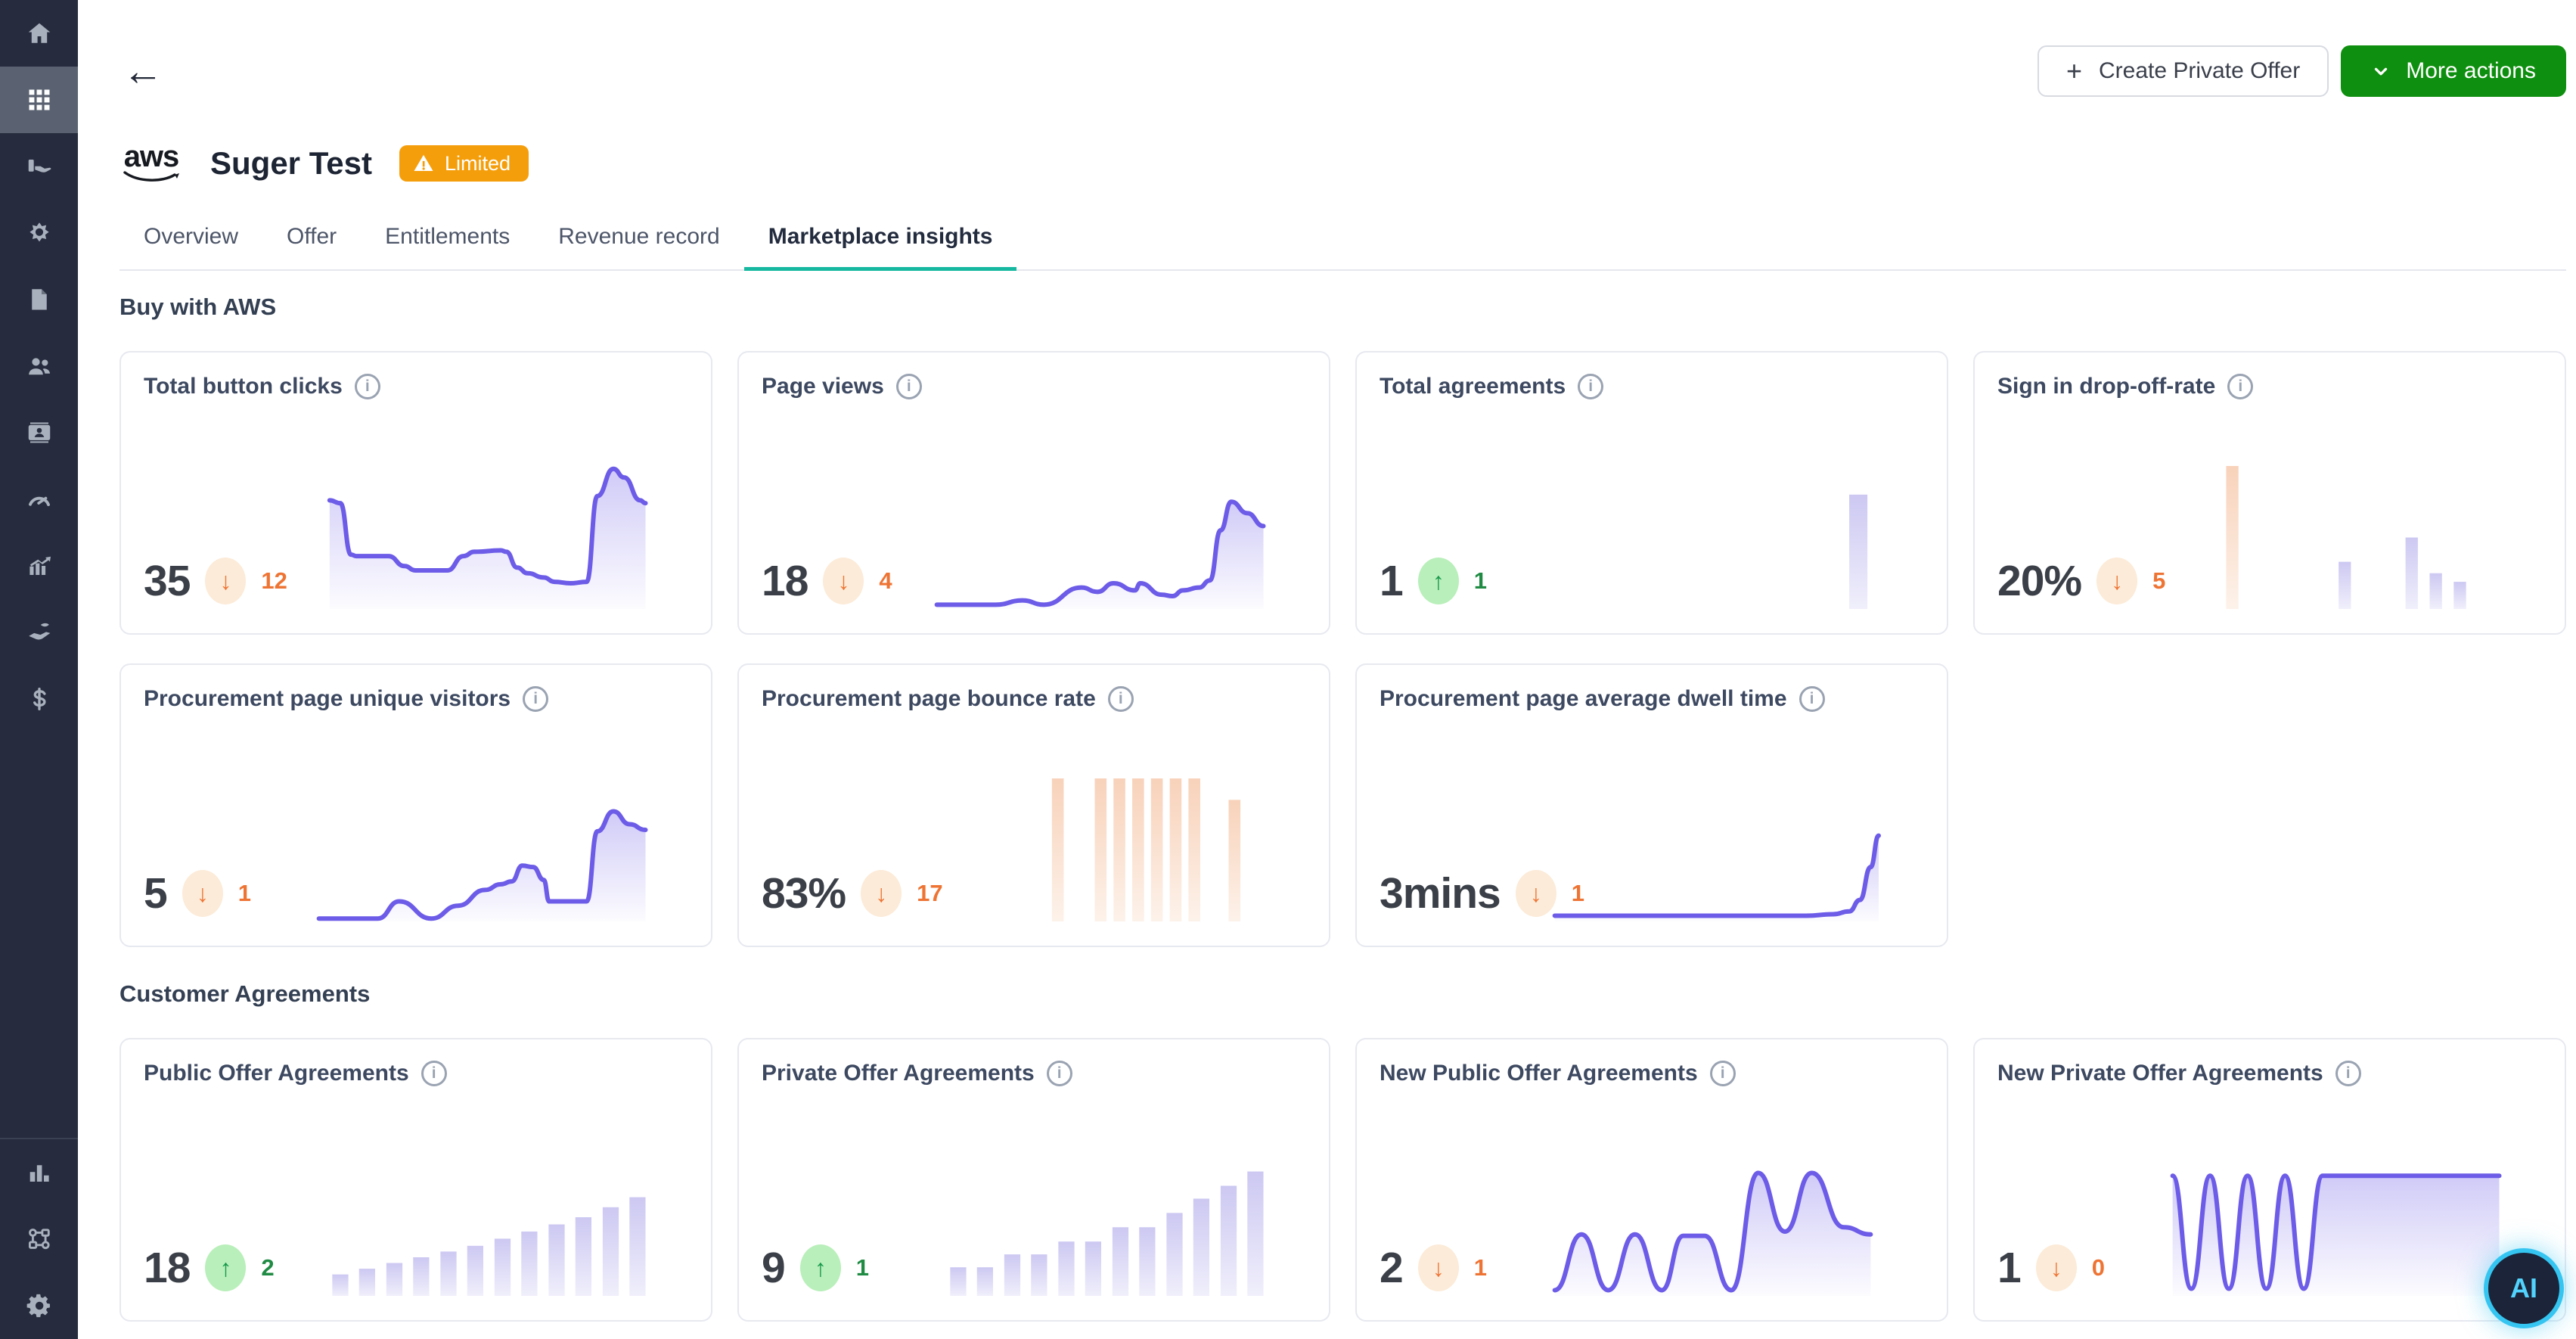 The width and height of the screenshot is (2576, 1339). I want to click on sidebar-item-documents, so click(39, 299).